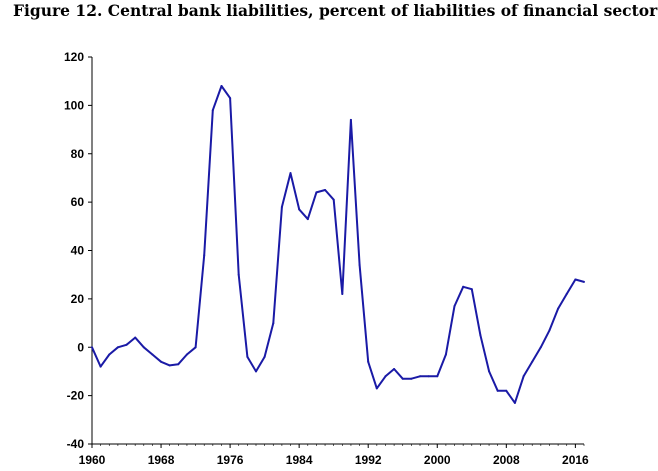 Image resolution: width=658 pixels, height=471 pixels. Describe the element at coordinates (76, 396) in the screenshot. I see `y-tick-label: -20` at that location.